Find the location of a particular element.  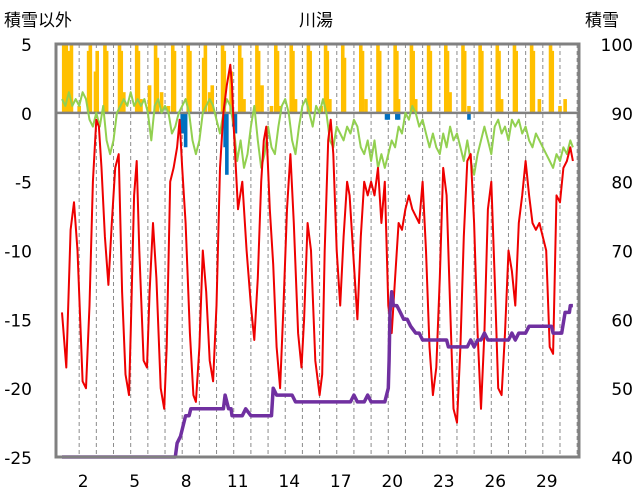

right-axis-title: 積雪 is located at coordinates (602, 21).